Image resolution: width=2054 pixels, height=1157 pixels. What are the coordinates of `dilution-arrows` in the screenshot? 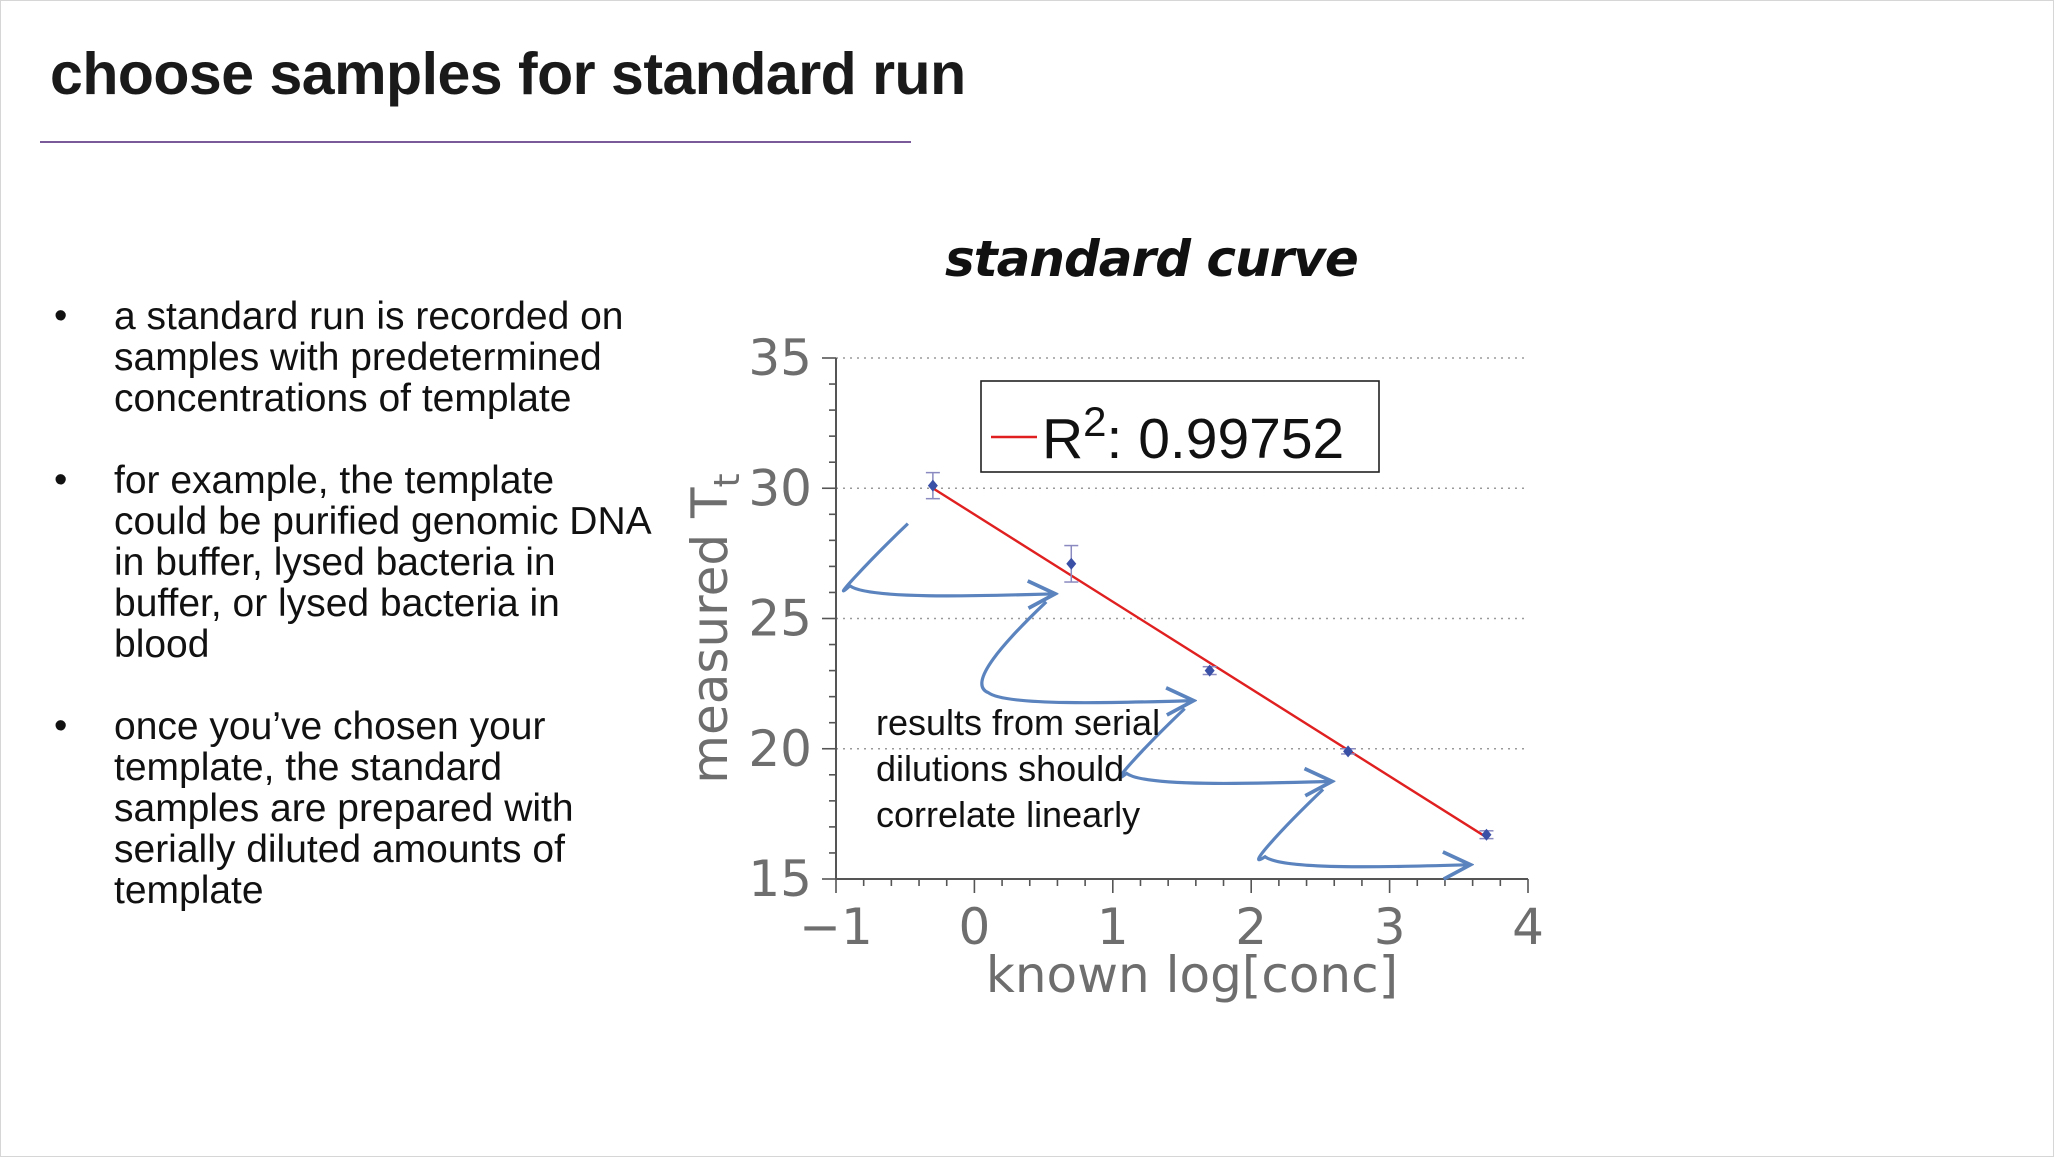 It's located at (1156, 694).